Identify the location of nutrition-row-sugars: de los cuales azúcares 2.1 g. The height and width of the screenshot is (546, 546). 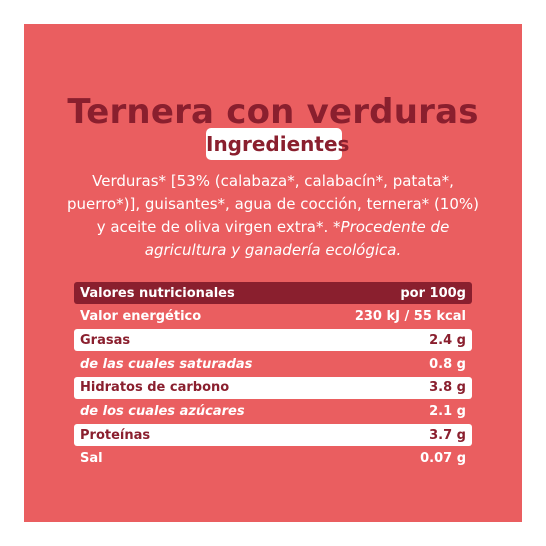
(273, 411).